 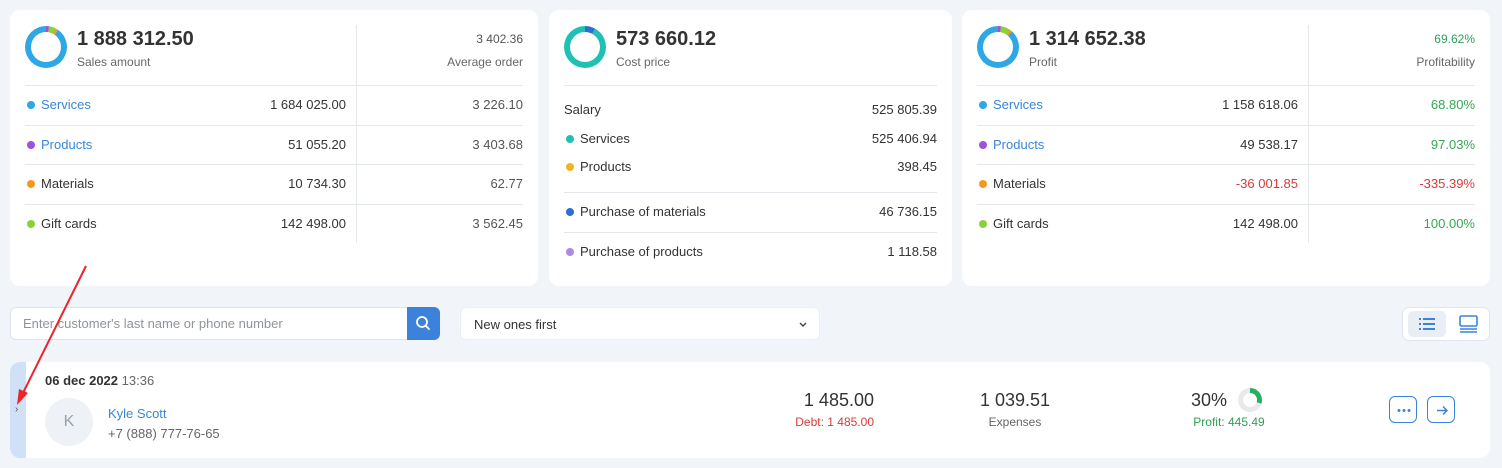 What do you see at coordinates (904, 138) in the screenshot?
I see `cost-services-value: 525 406.94` at bounding box center [904, 138].